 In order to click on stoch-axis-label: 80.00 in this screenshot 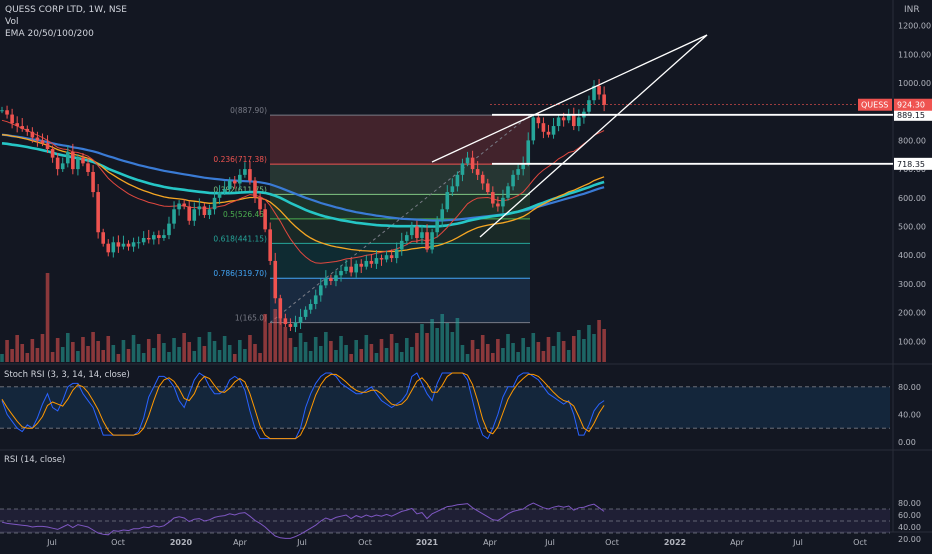, I will do `click(909, 387)`.